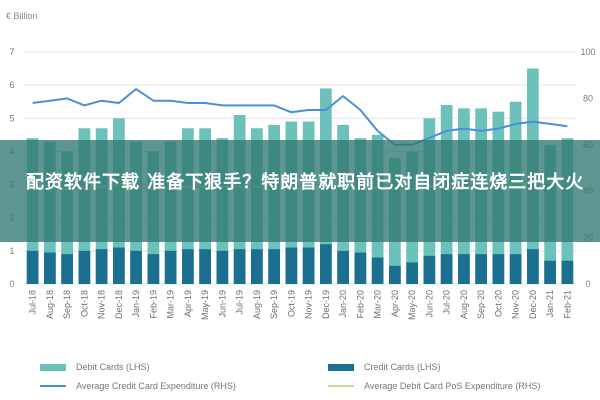  I want to click on x-tick-label: Dec-18, so click(119, 304).